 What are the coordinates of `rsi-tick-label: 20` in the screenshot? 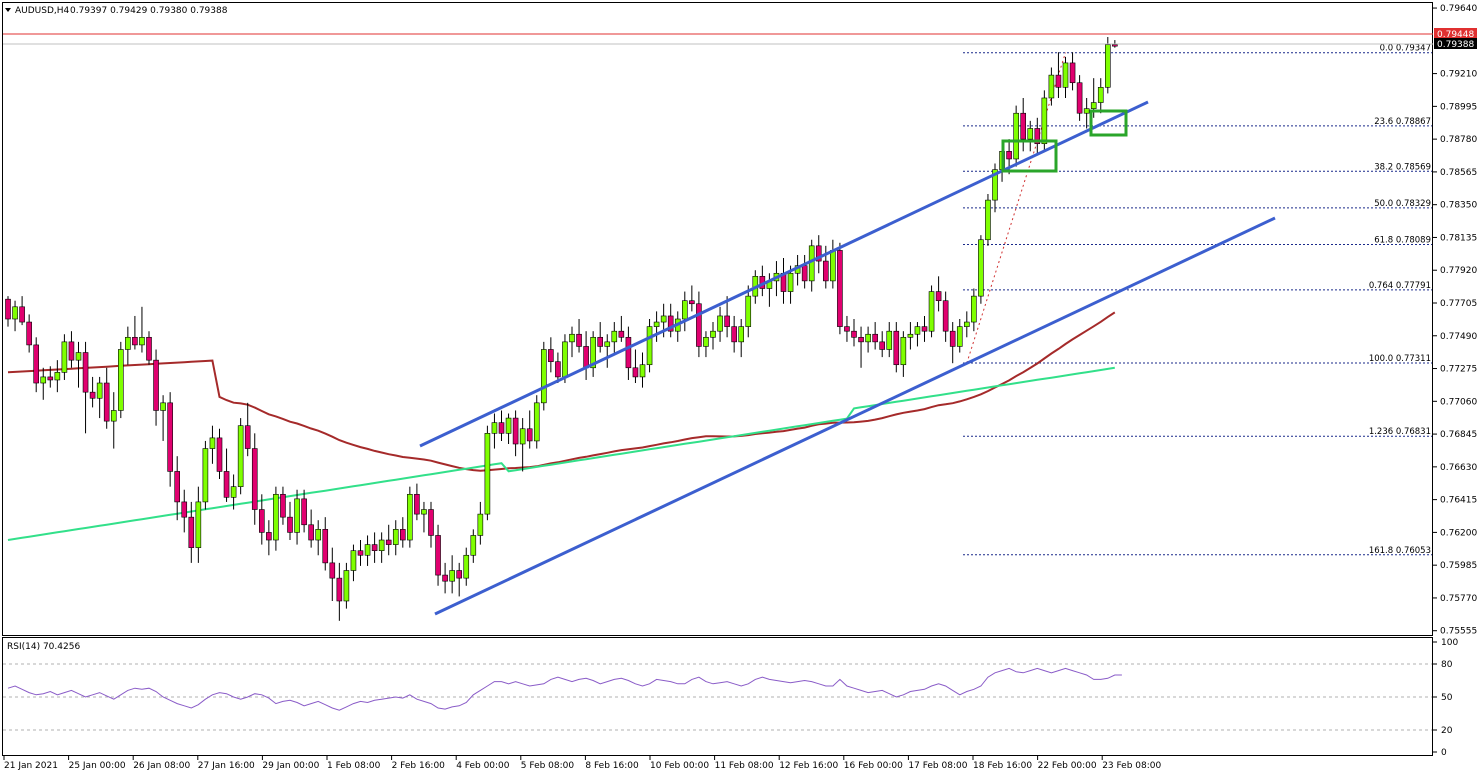 It's located at (1447, 731).